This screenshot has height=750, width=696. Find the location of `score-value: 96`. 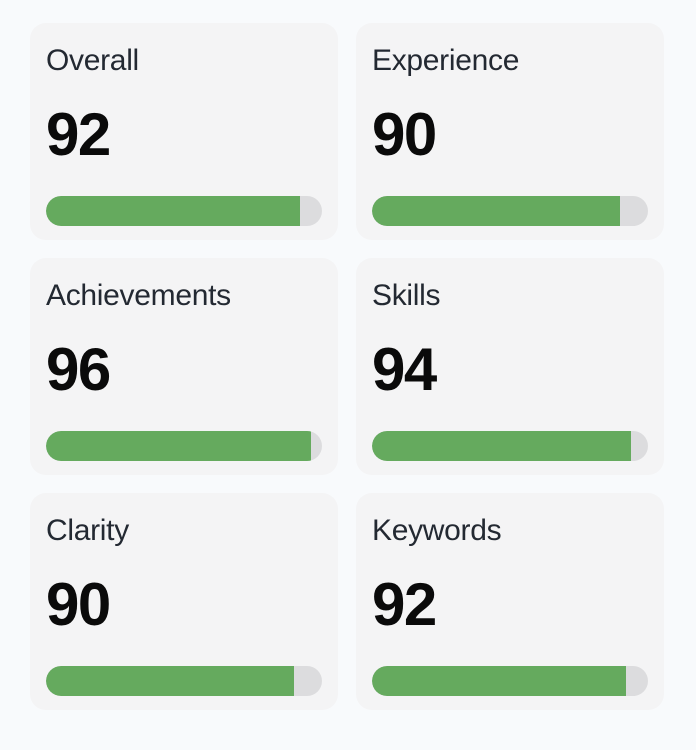

score-value: 96 is located at coordinates (78, 369).